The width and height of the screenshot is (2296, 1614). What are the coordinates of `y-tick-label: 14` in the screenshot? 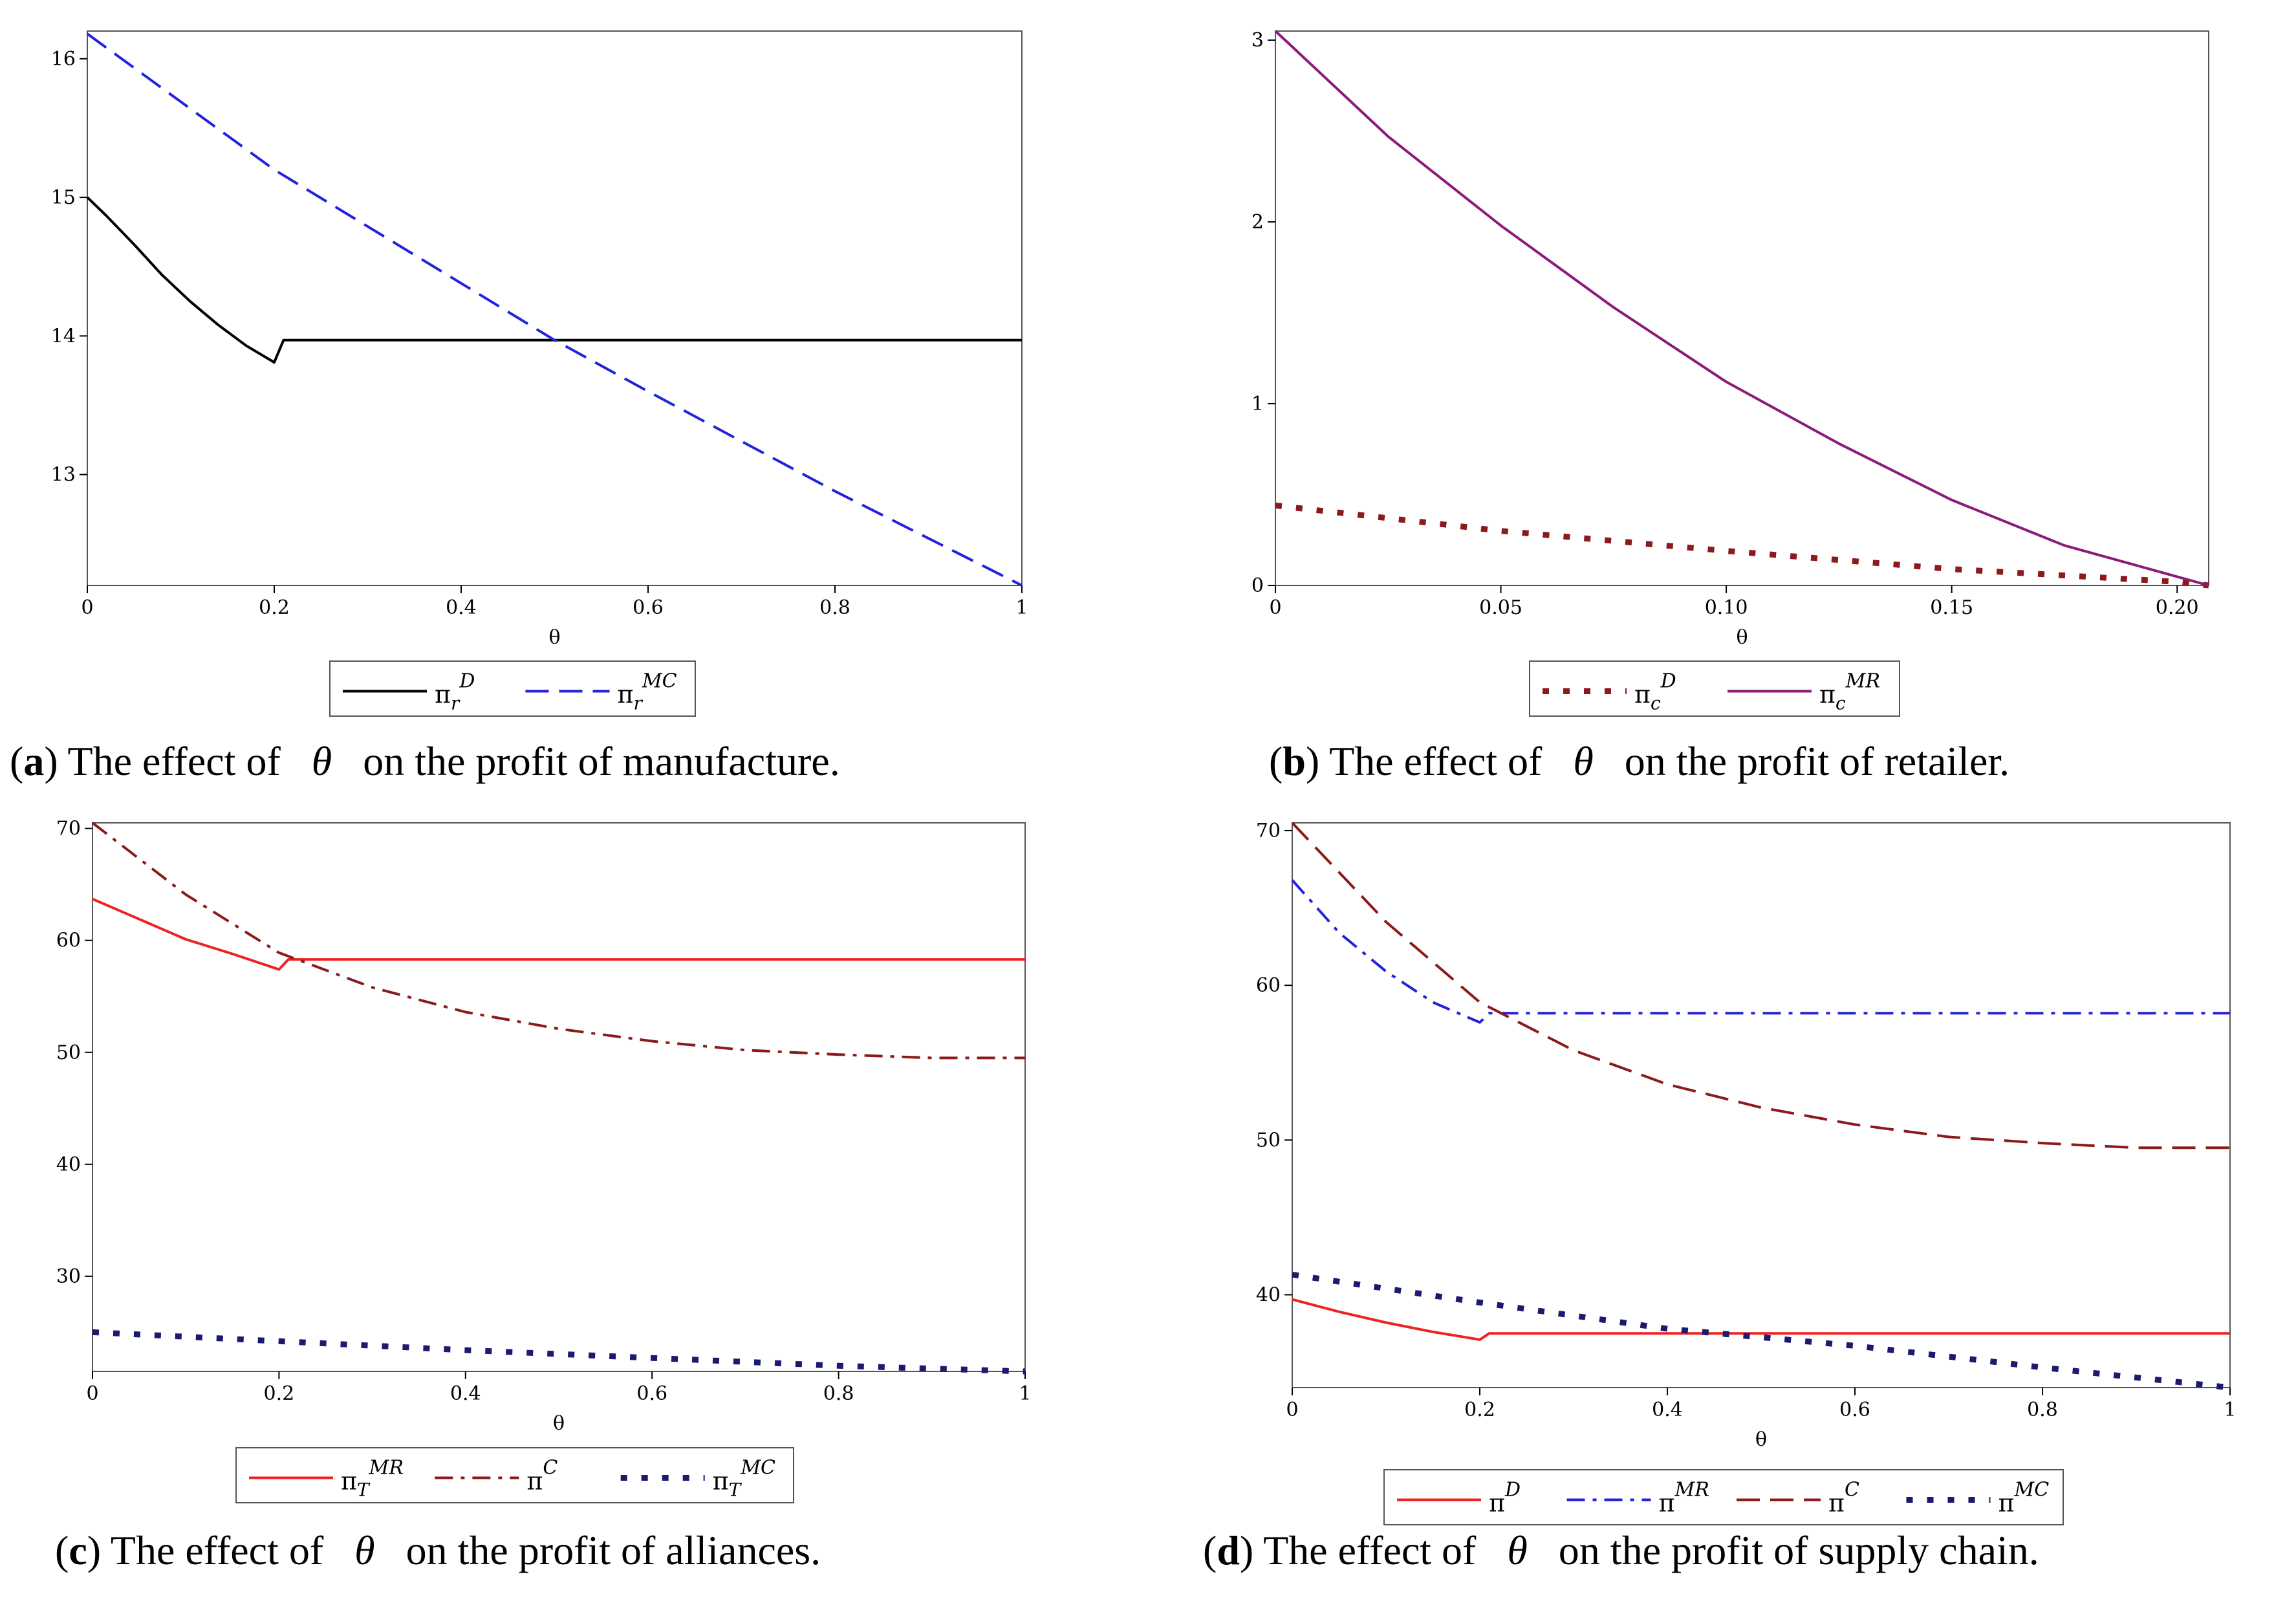 It's located at (63, 336).